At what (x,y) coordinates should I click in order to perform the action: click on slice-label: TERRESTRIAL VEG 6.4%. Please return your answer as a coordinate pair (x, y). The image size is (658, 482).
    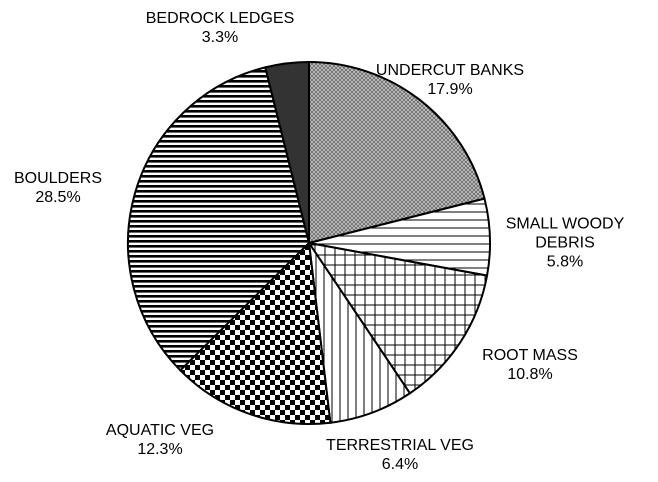
    Looking at the image, I should click on (400, 455).